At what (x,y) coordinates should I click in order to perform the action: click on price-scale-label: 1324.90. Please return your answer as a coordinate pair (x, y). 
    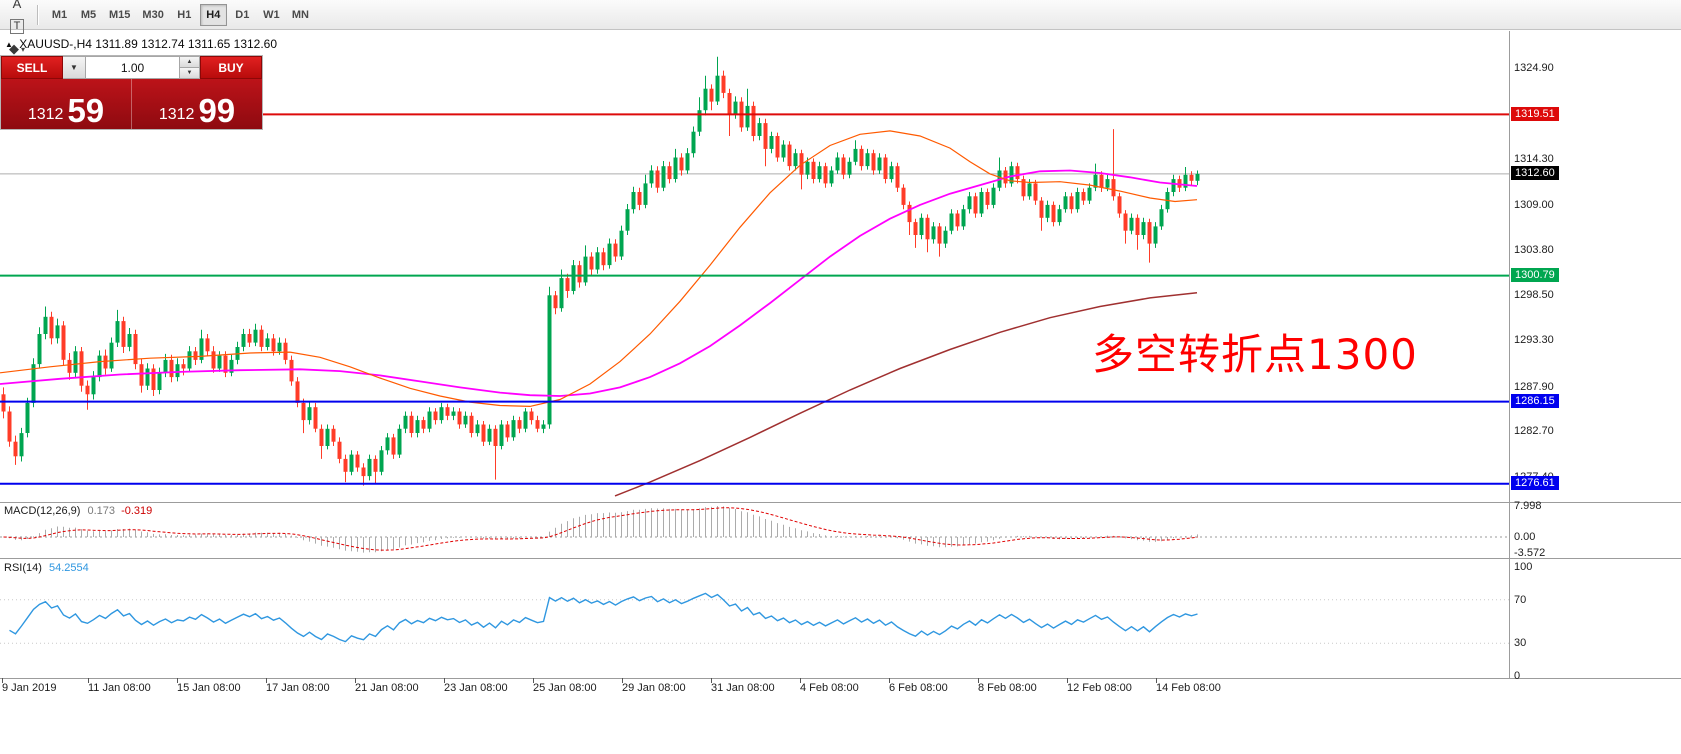
    Looking at the image, I should click on (1534, 68).